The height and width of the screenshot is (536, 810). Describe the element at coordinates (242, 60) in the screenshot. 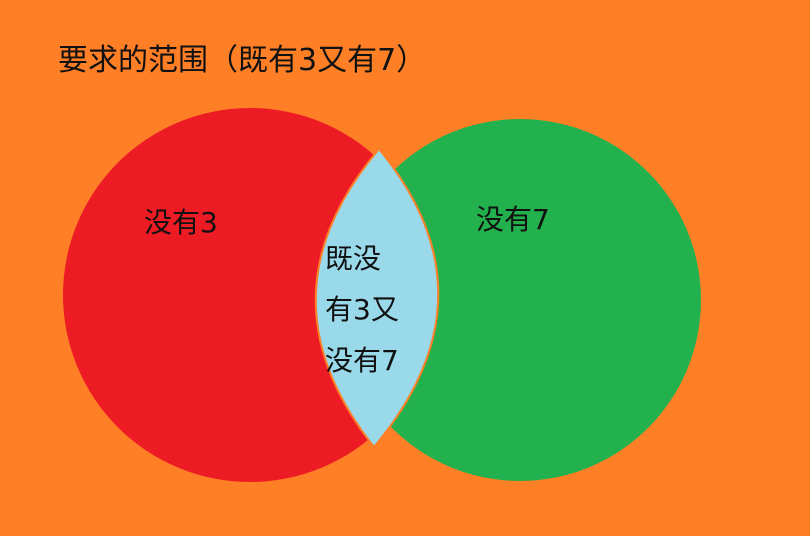

I see `page-title: 要求的范围（既有3又有7）` at that location.